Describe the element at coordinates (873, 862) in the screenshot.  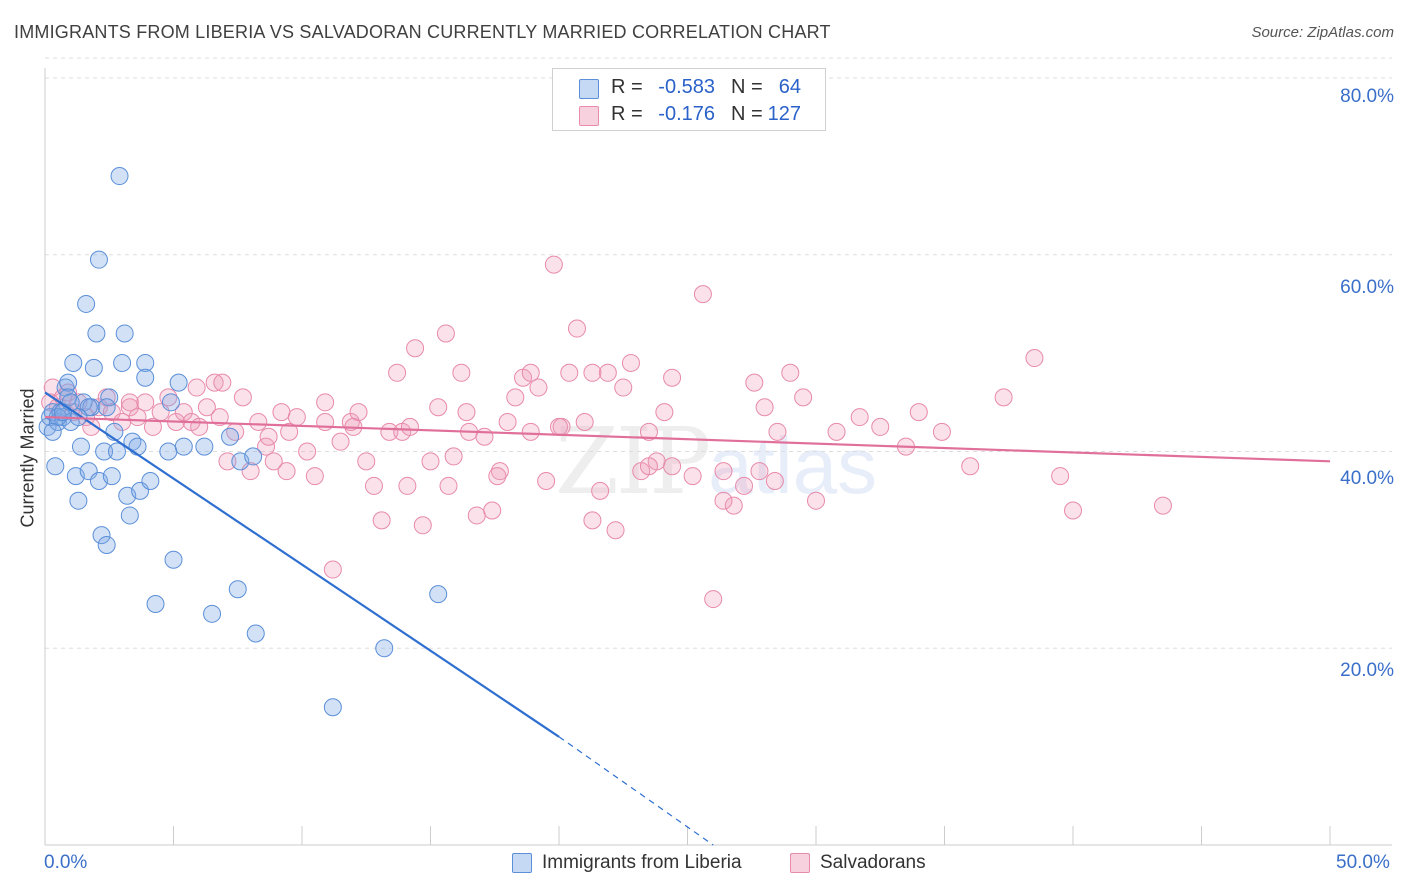
I see `legend-label-salvadorans: Salvadorans` at that location.